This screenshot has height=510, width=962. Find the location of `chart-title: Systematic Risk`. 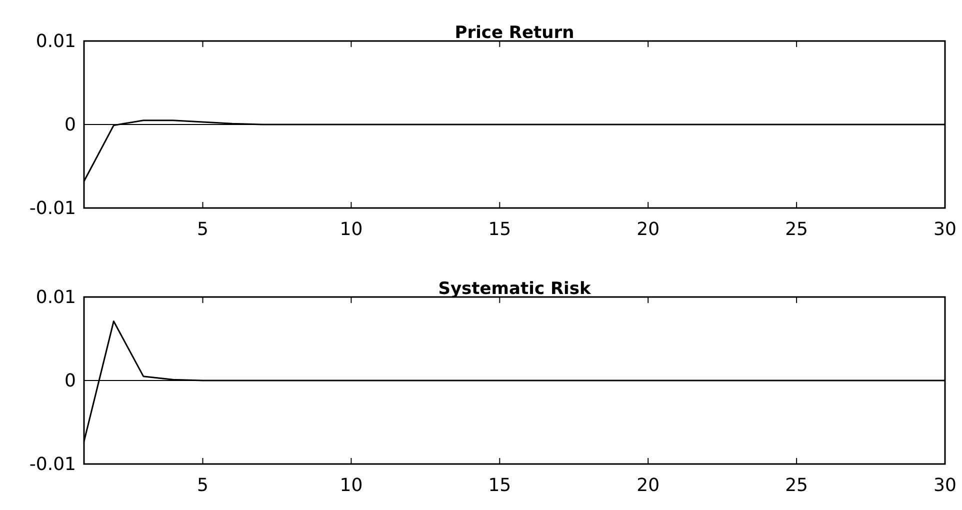

chart-title: Systematic Risk is located at coordinates (515, 289).